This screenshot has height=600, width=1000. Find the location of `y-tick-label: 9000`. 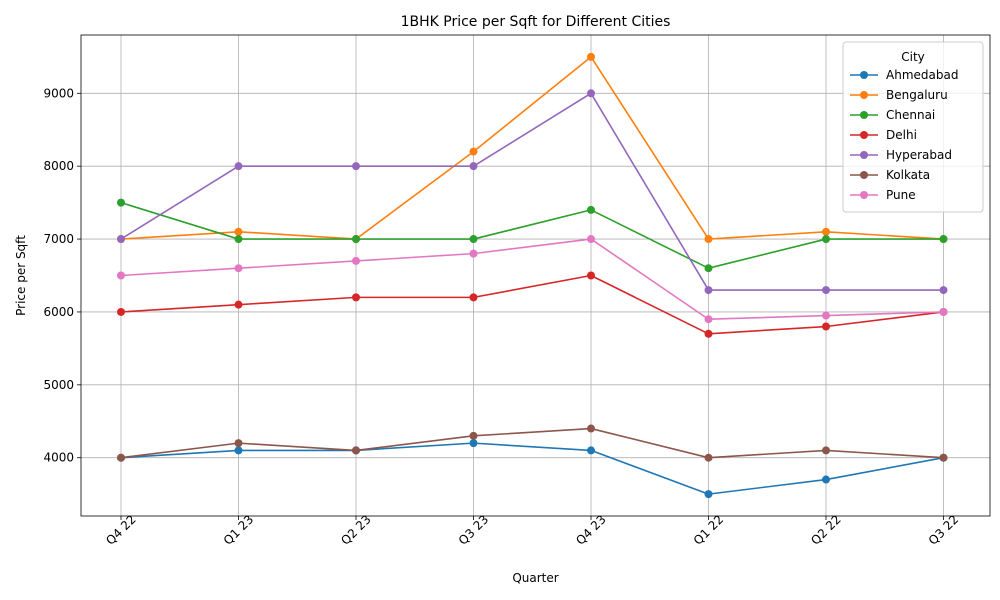

y-tick-label: 9000 is located at coordinates (58, 93).